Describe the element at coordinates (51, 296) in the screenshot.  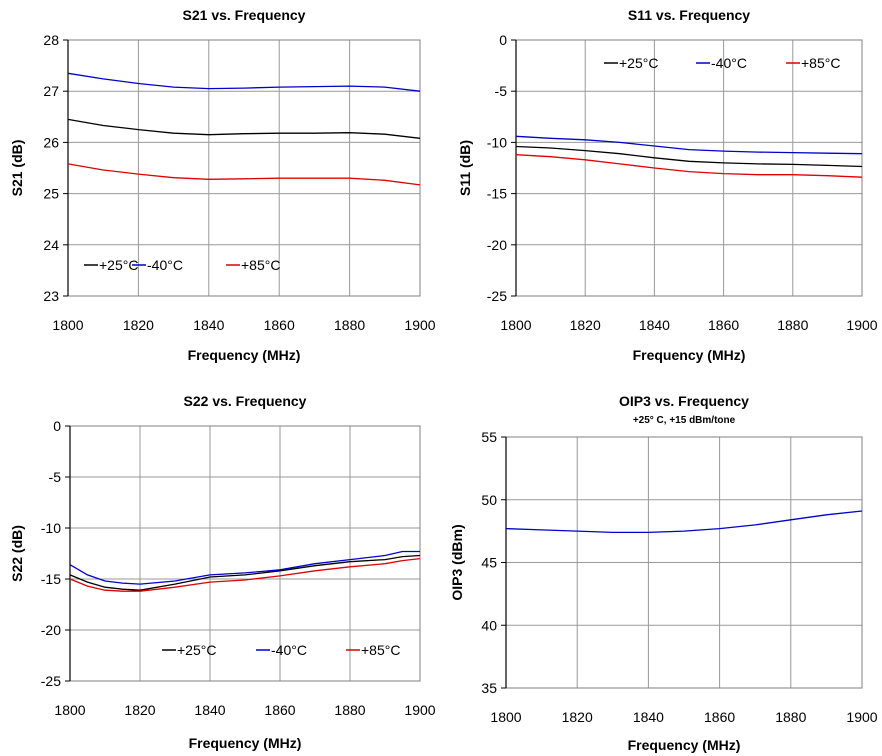
I see `y-tick-label: 23` at that location.